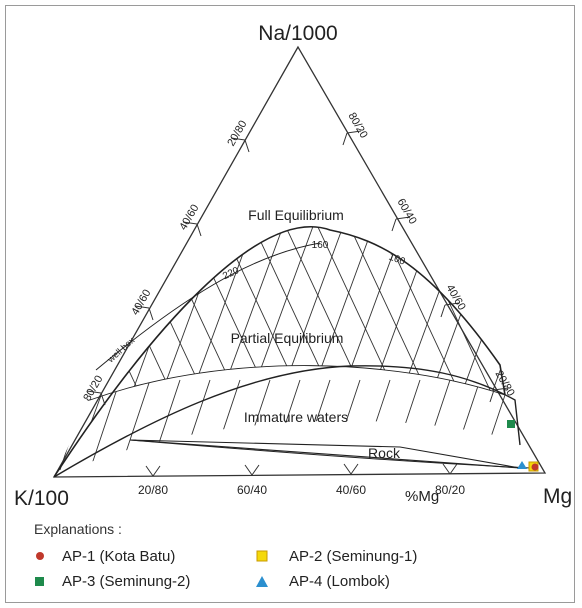 Image resolution: width=582 pixels, height=608 pixels. I want to click on zone-rock-label: Rock, so click(384, 453).